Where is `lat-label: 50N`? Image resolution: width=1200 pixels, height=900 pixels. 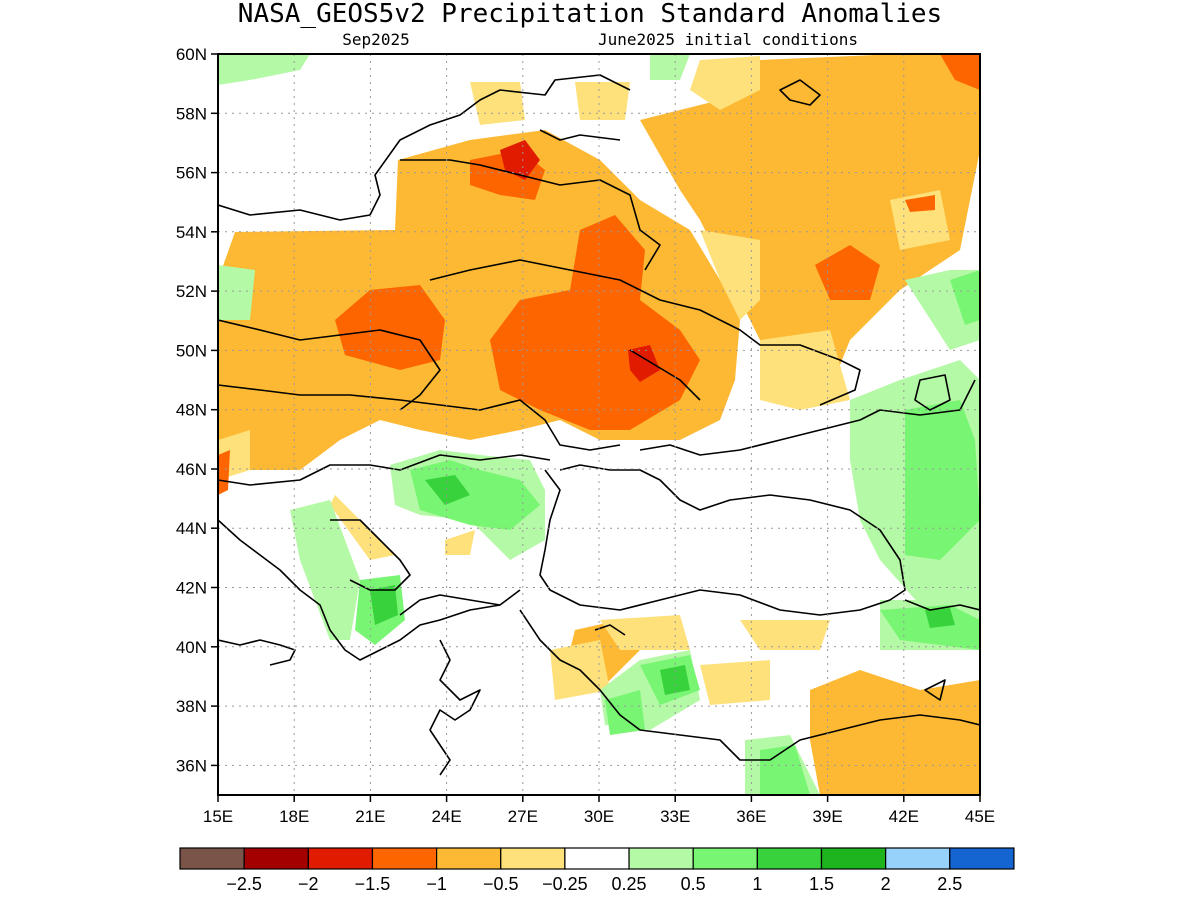 lat-label: 50N is located at coordinates (191, 350).